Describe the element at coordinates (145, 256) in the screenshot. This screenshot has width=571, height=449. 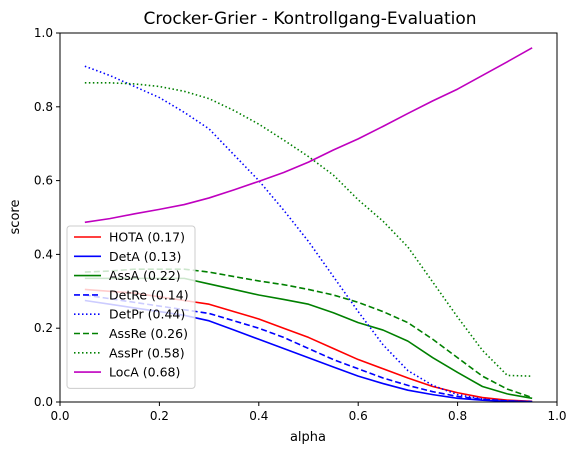
I see `legend-label: DetA (0.13)` at that location.